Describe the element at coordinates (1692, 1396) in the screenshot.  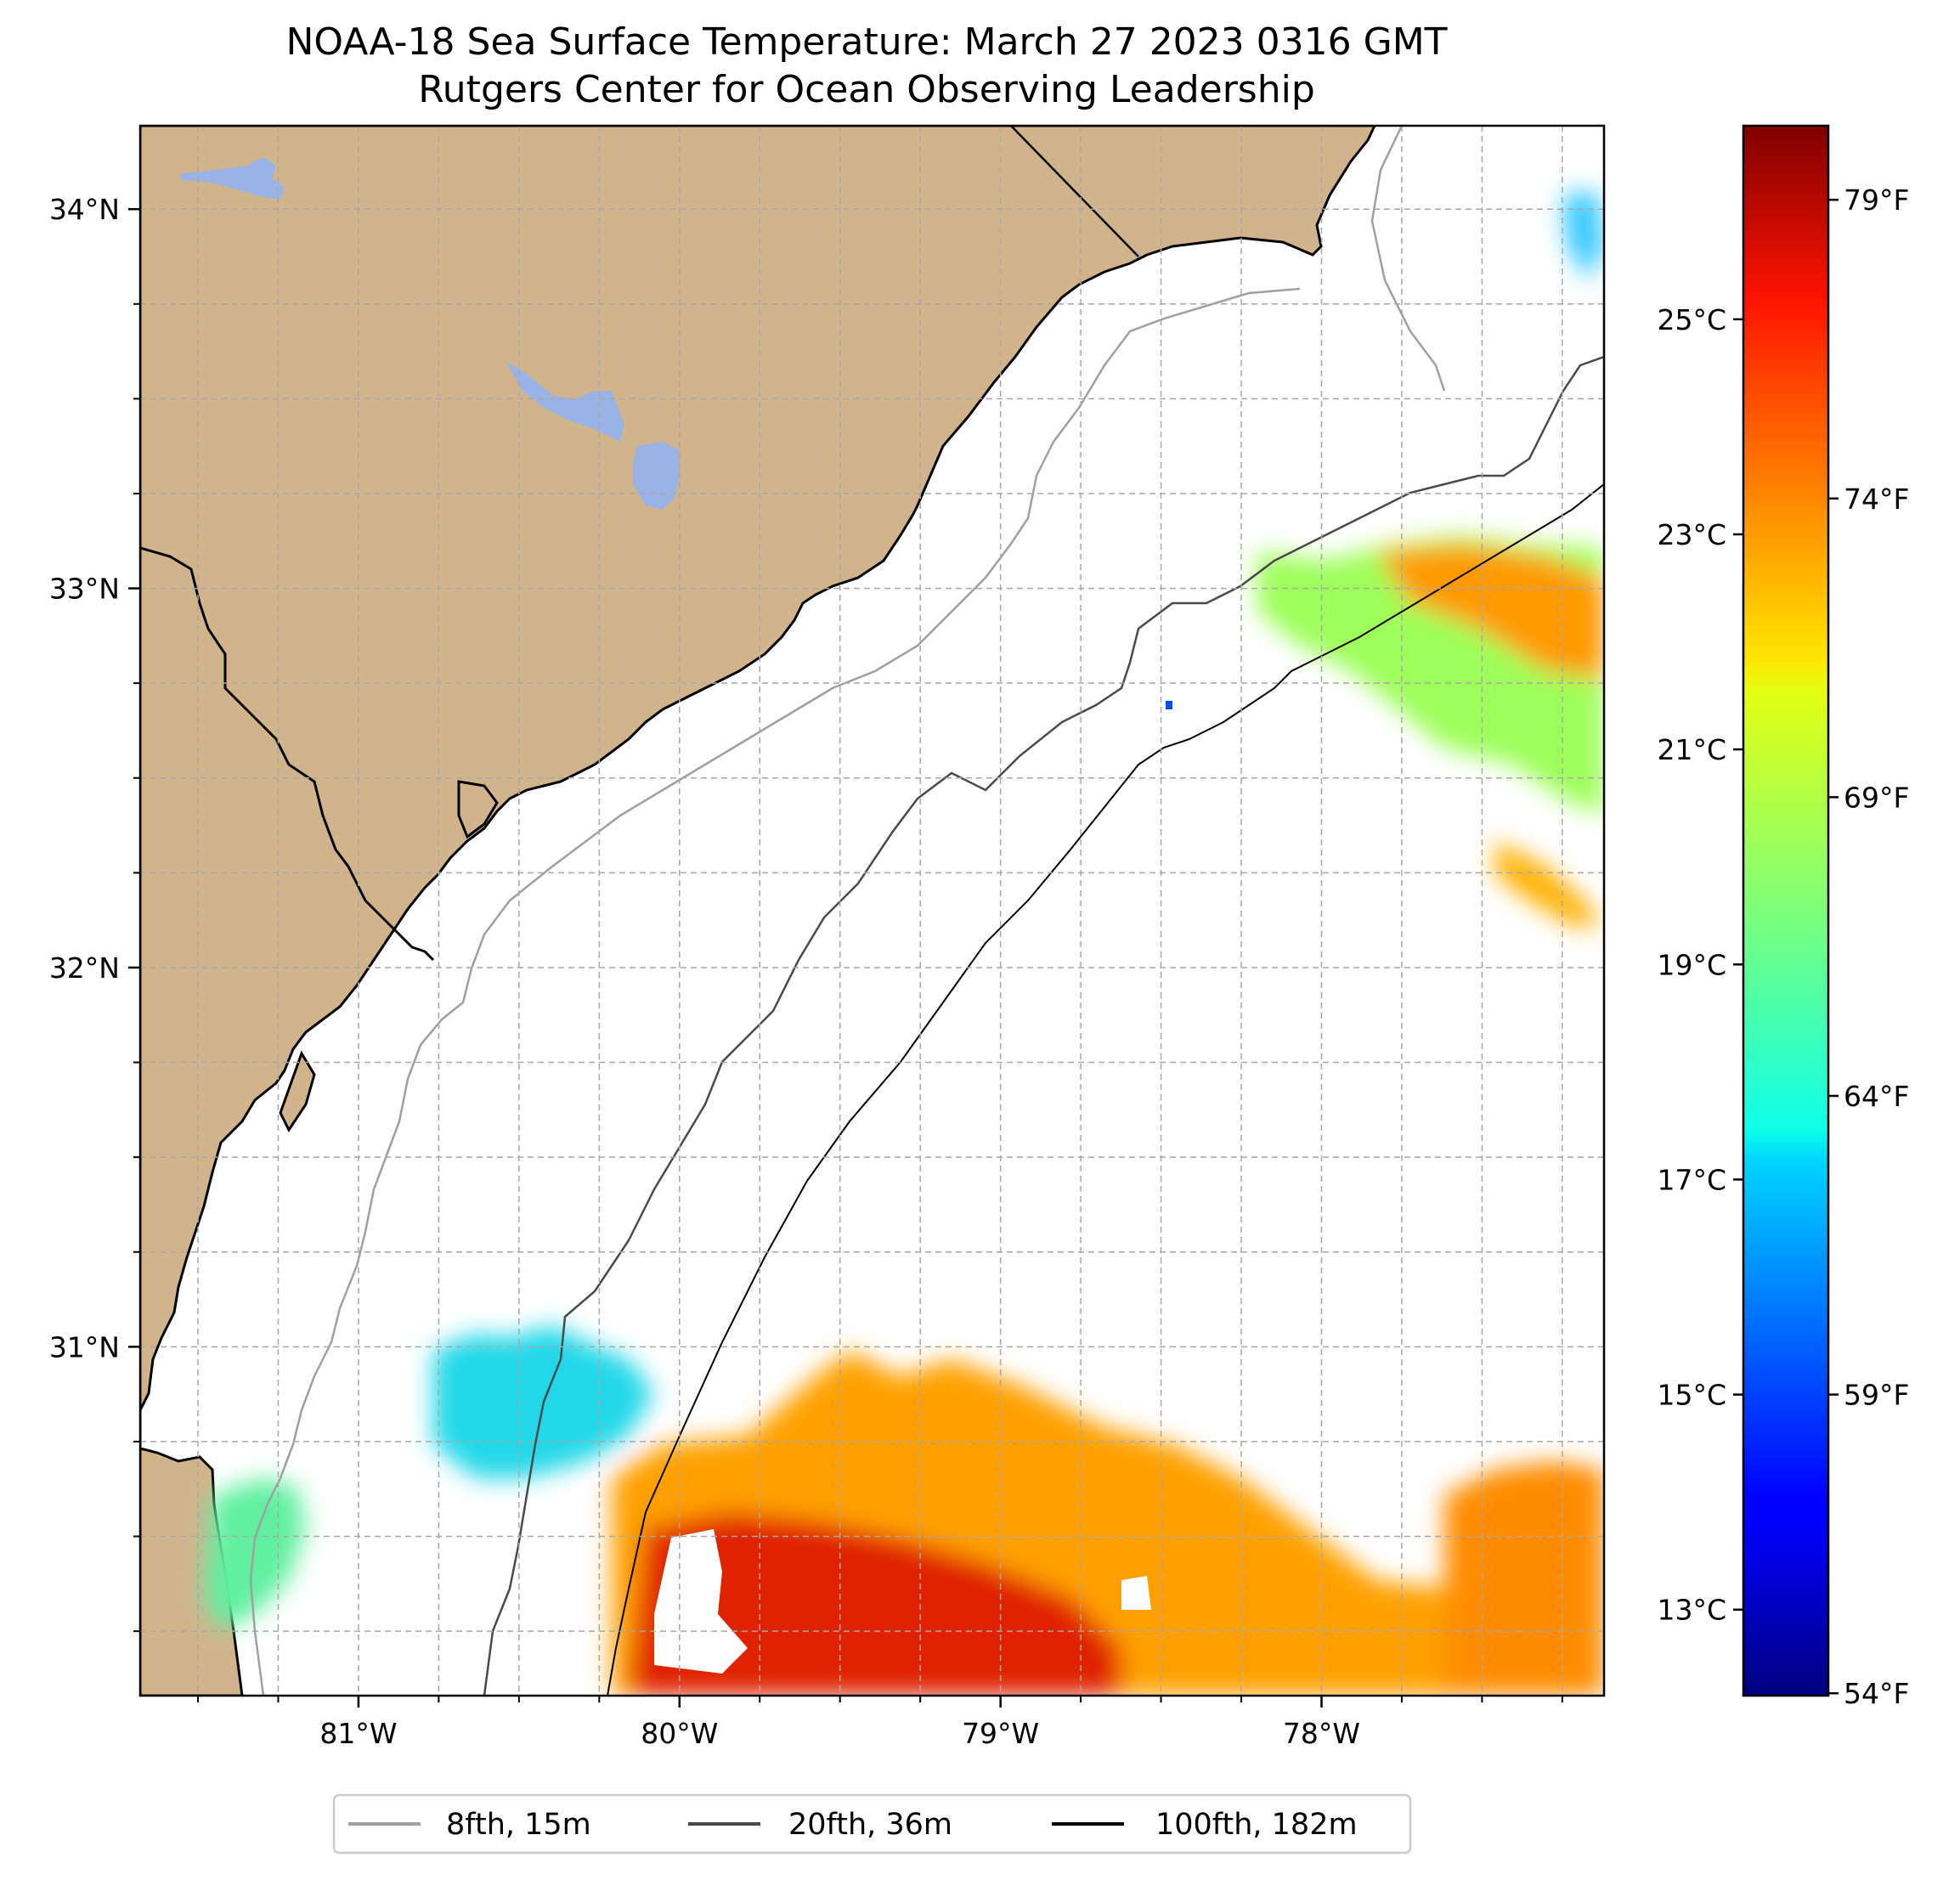
I see `celsius-tick-label: 15°C` at that location.